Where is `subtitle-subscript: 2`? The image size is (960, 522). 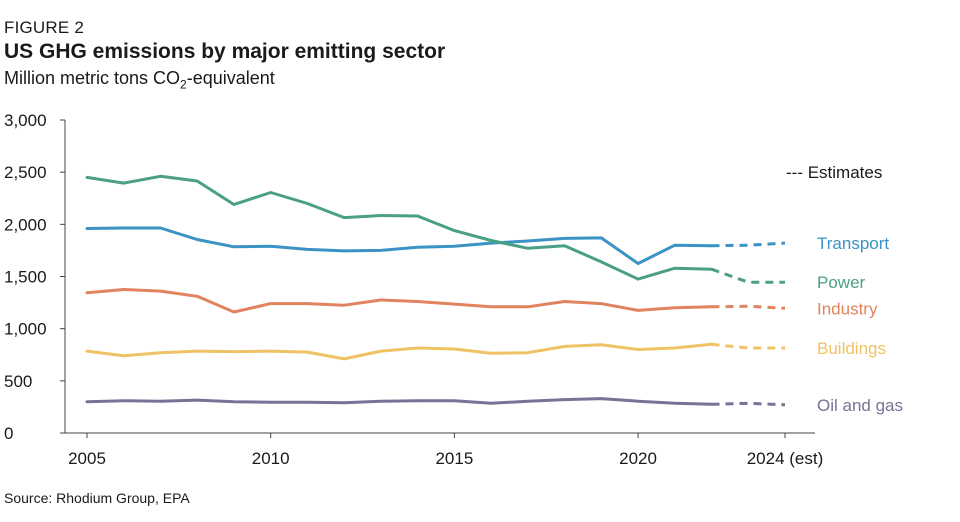
subtitle-subscript: 2 is located at coordinates (183, 84).